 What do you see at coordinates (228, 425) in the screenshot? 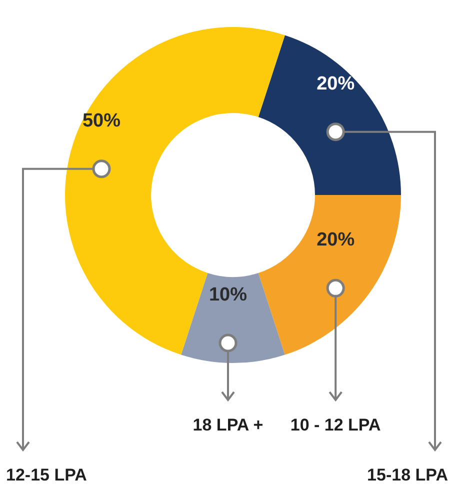
I see `slice-label: 18 LPA +` at bounding box center [228, 425].